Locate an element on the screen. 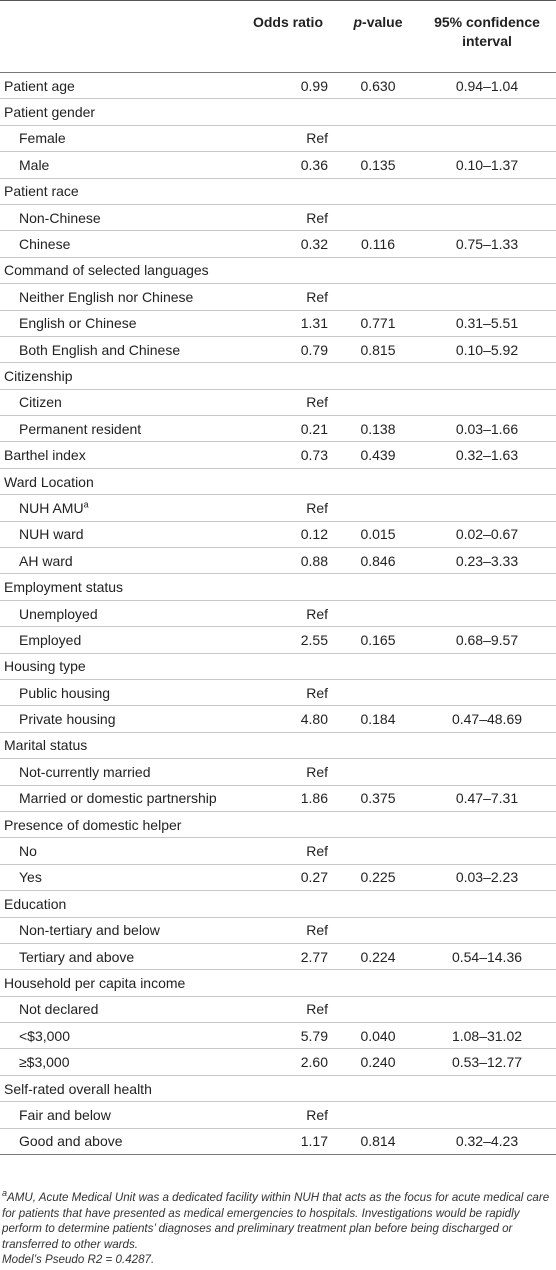 The image size is (556, 1270). row-sublabel: Citizen is located at coordinates (119, 402).